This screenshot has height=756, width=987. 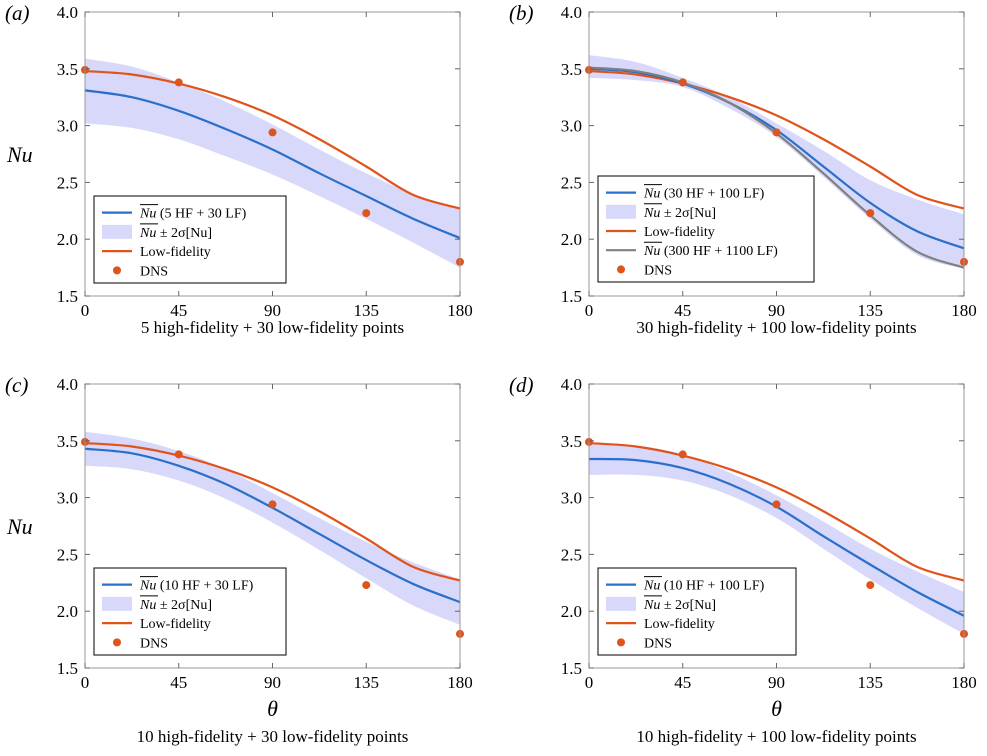 What do you see at coordinates (272, 327) in the screenshot?
I see `panel-caption: 5 high-fidelity + 30 low-fidelity points` at bounding box center [272, 327].